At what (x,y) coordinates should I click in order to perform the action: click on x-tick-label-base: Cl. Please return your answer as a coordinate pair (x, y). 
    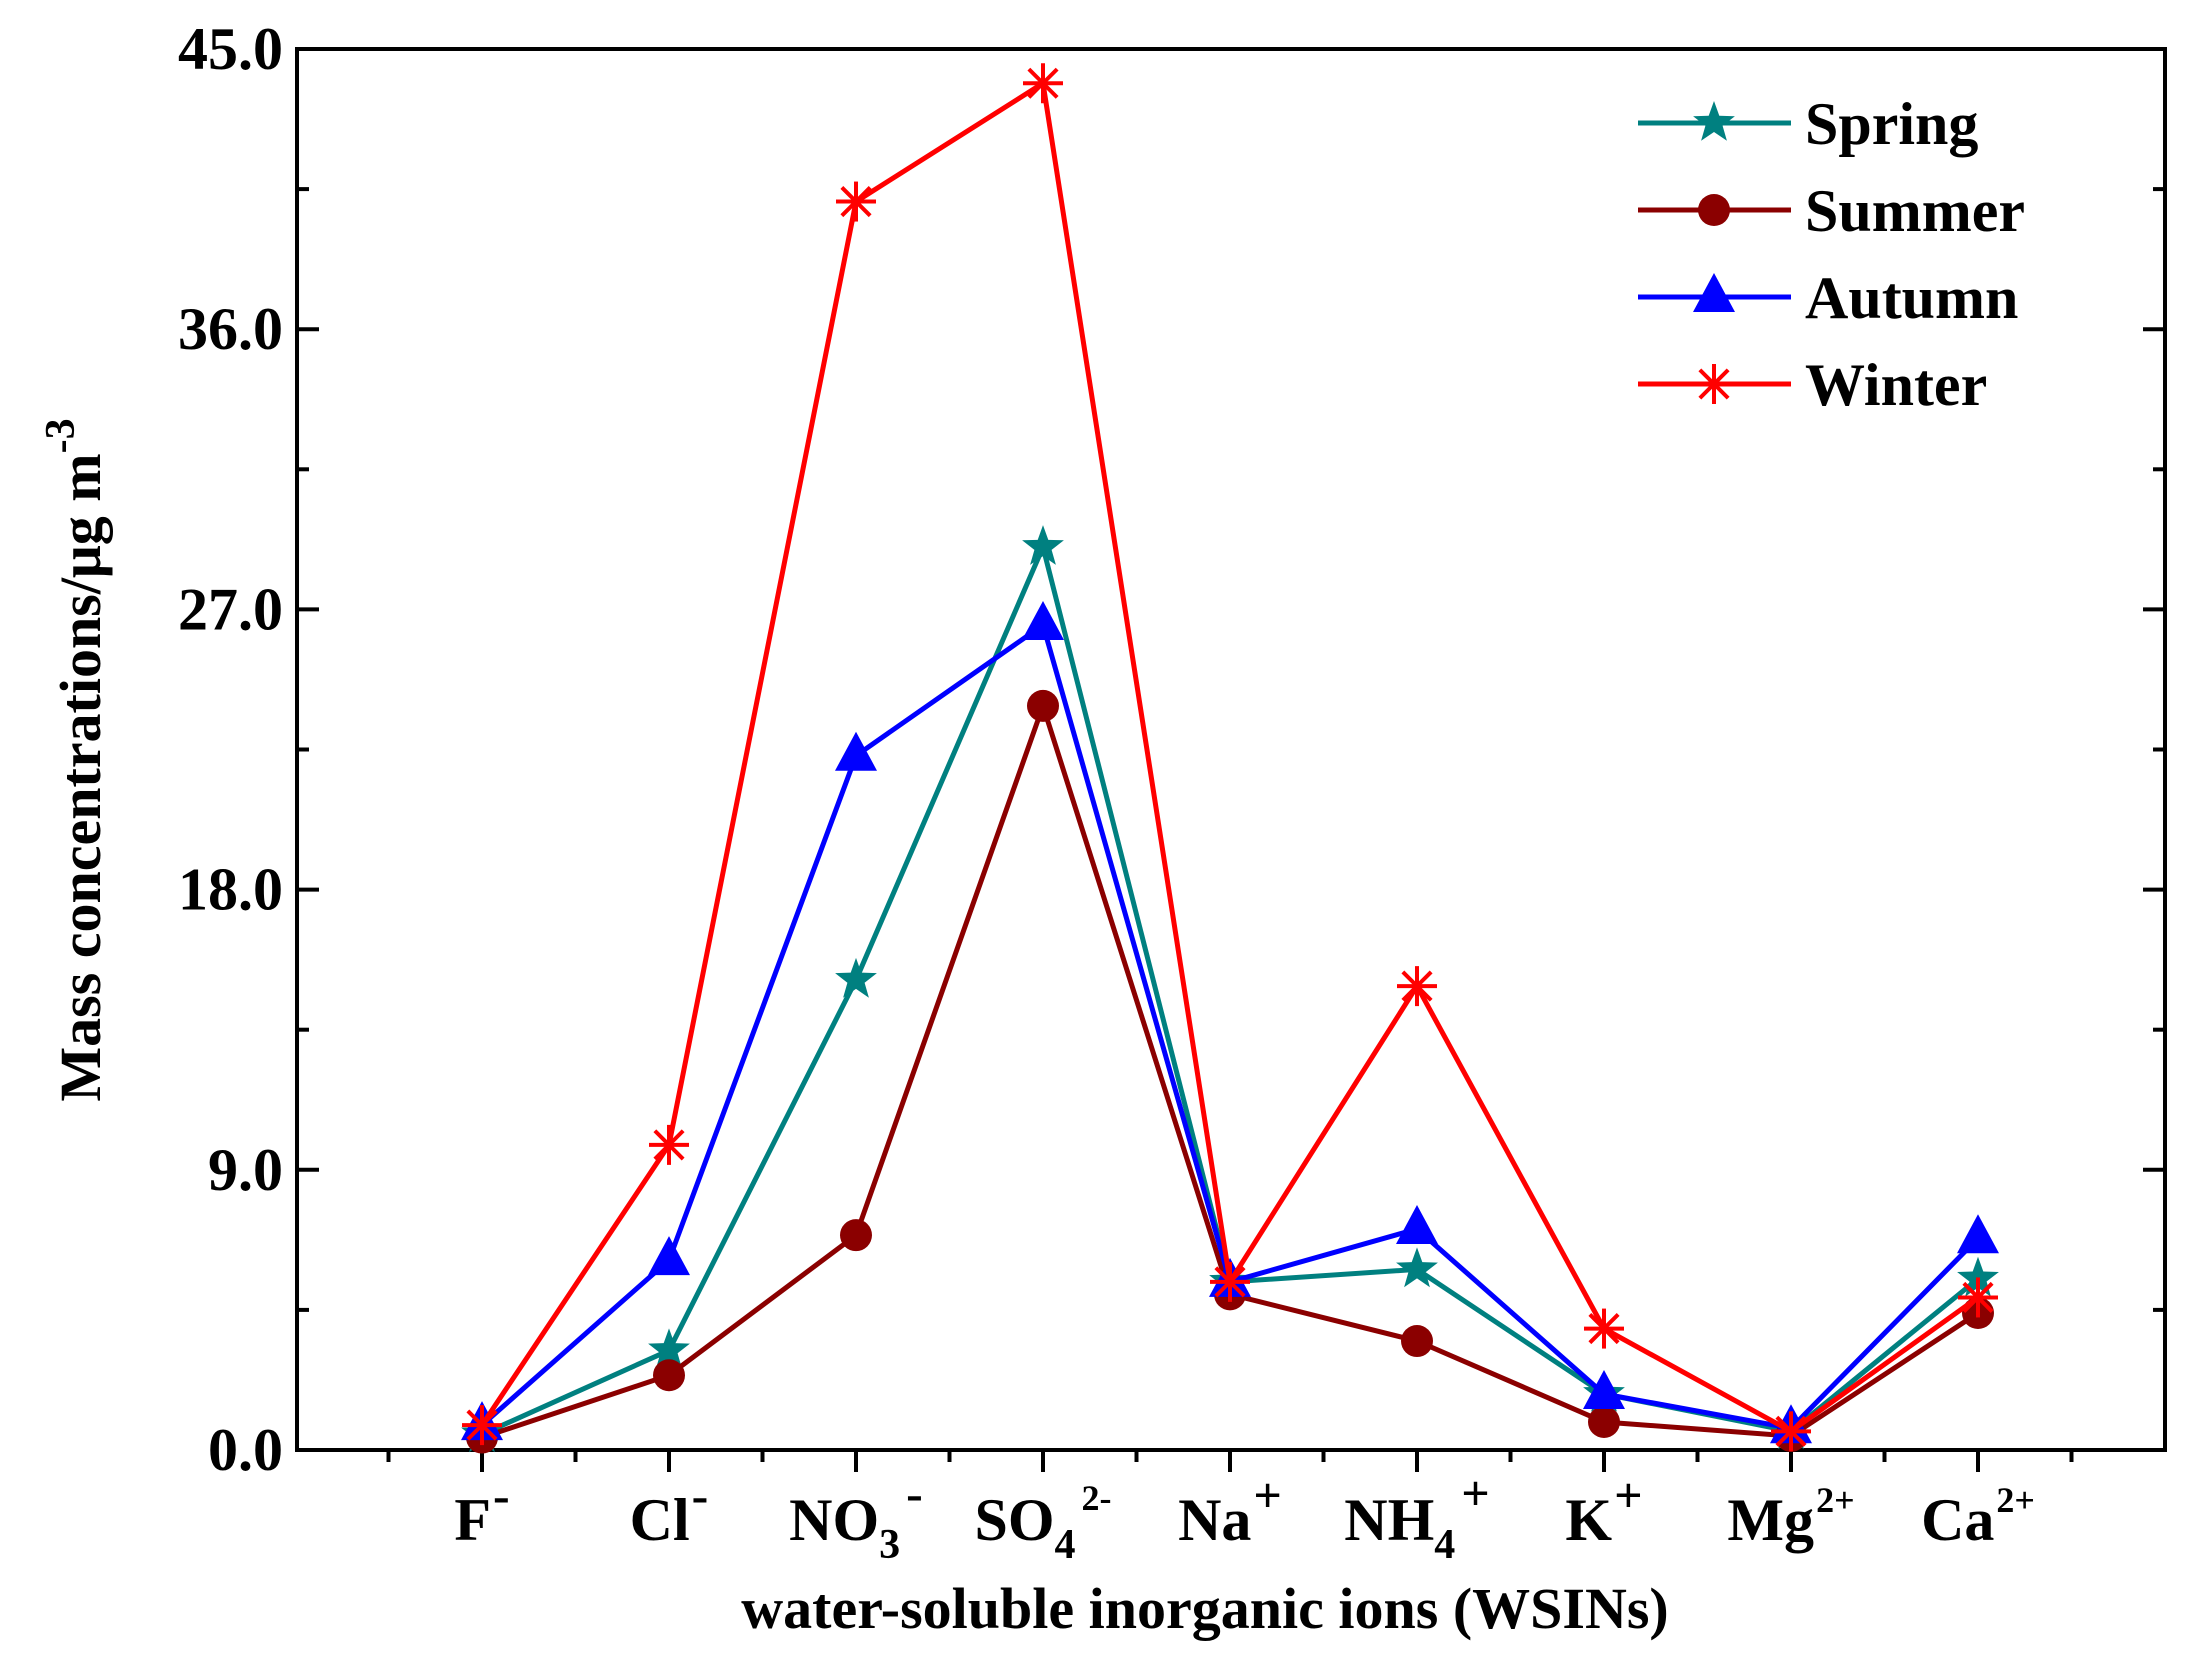
    Looking at the image, I should click on (660, 1520).